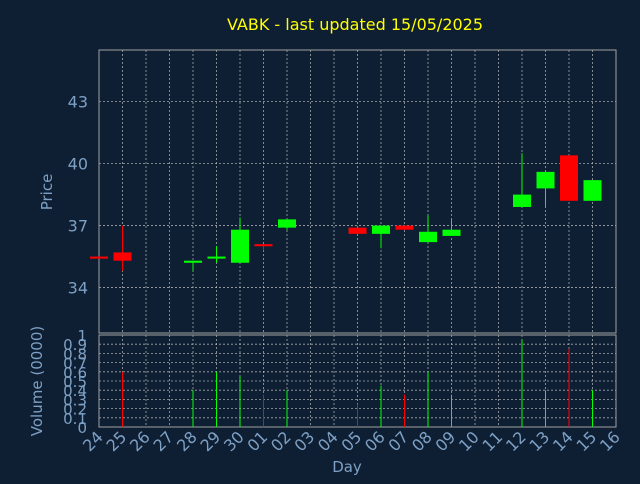  Describe the element at coordinates (78, 288) in the screenshot. I see `price-tick-label: 34` at that location.